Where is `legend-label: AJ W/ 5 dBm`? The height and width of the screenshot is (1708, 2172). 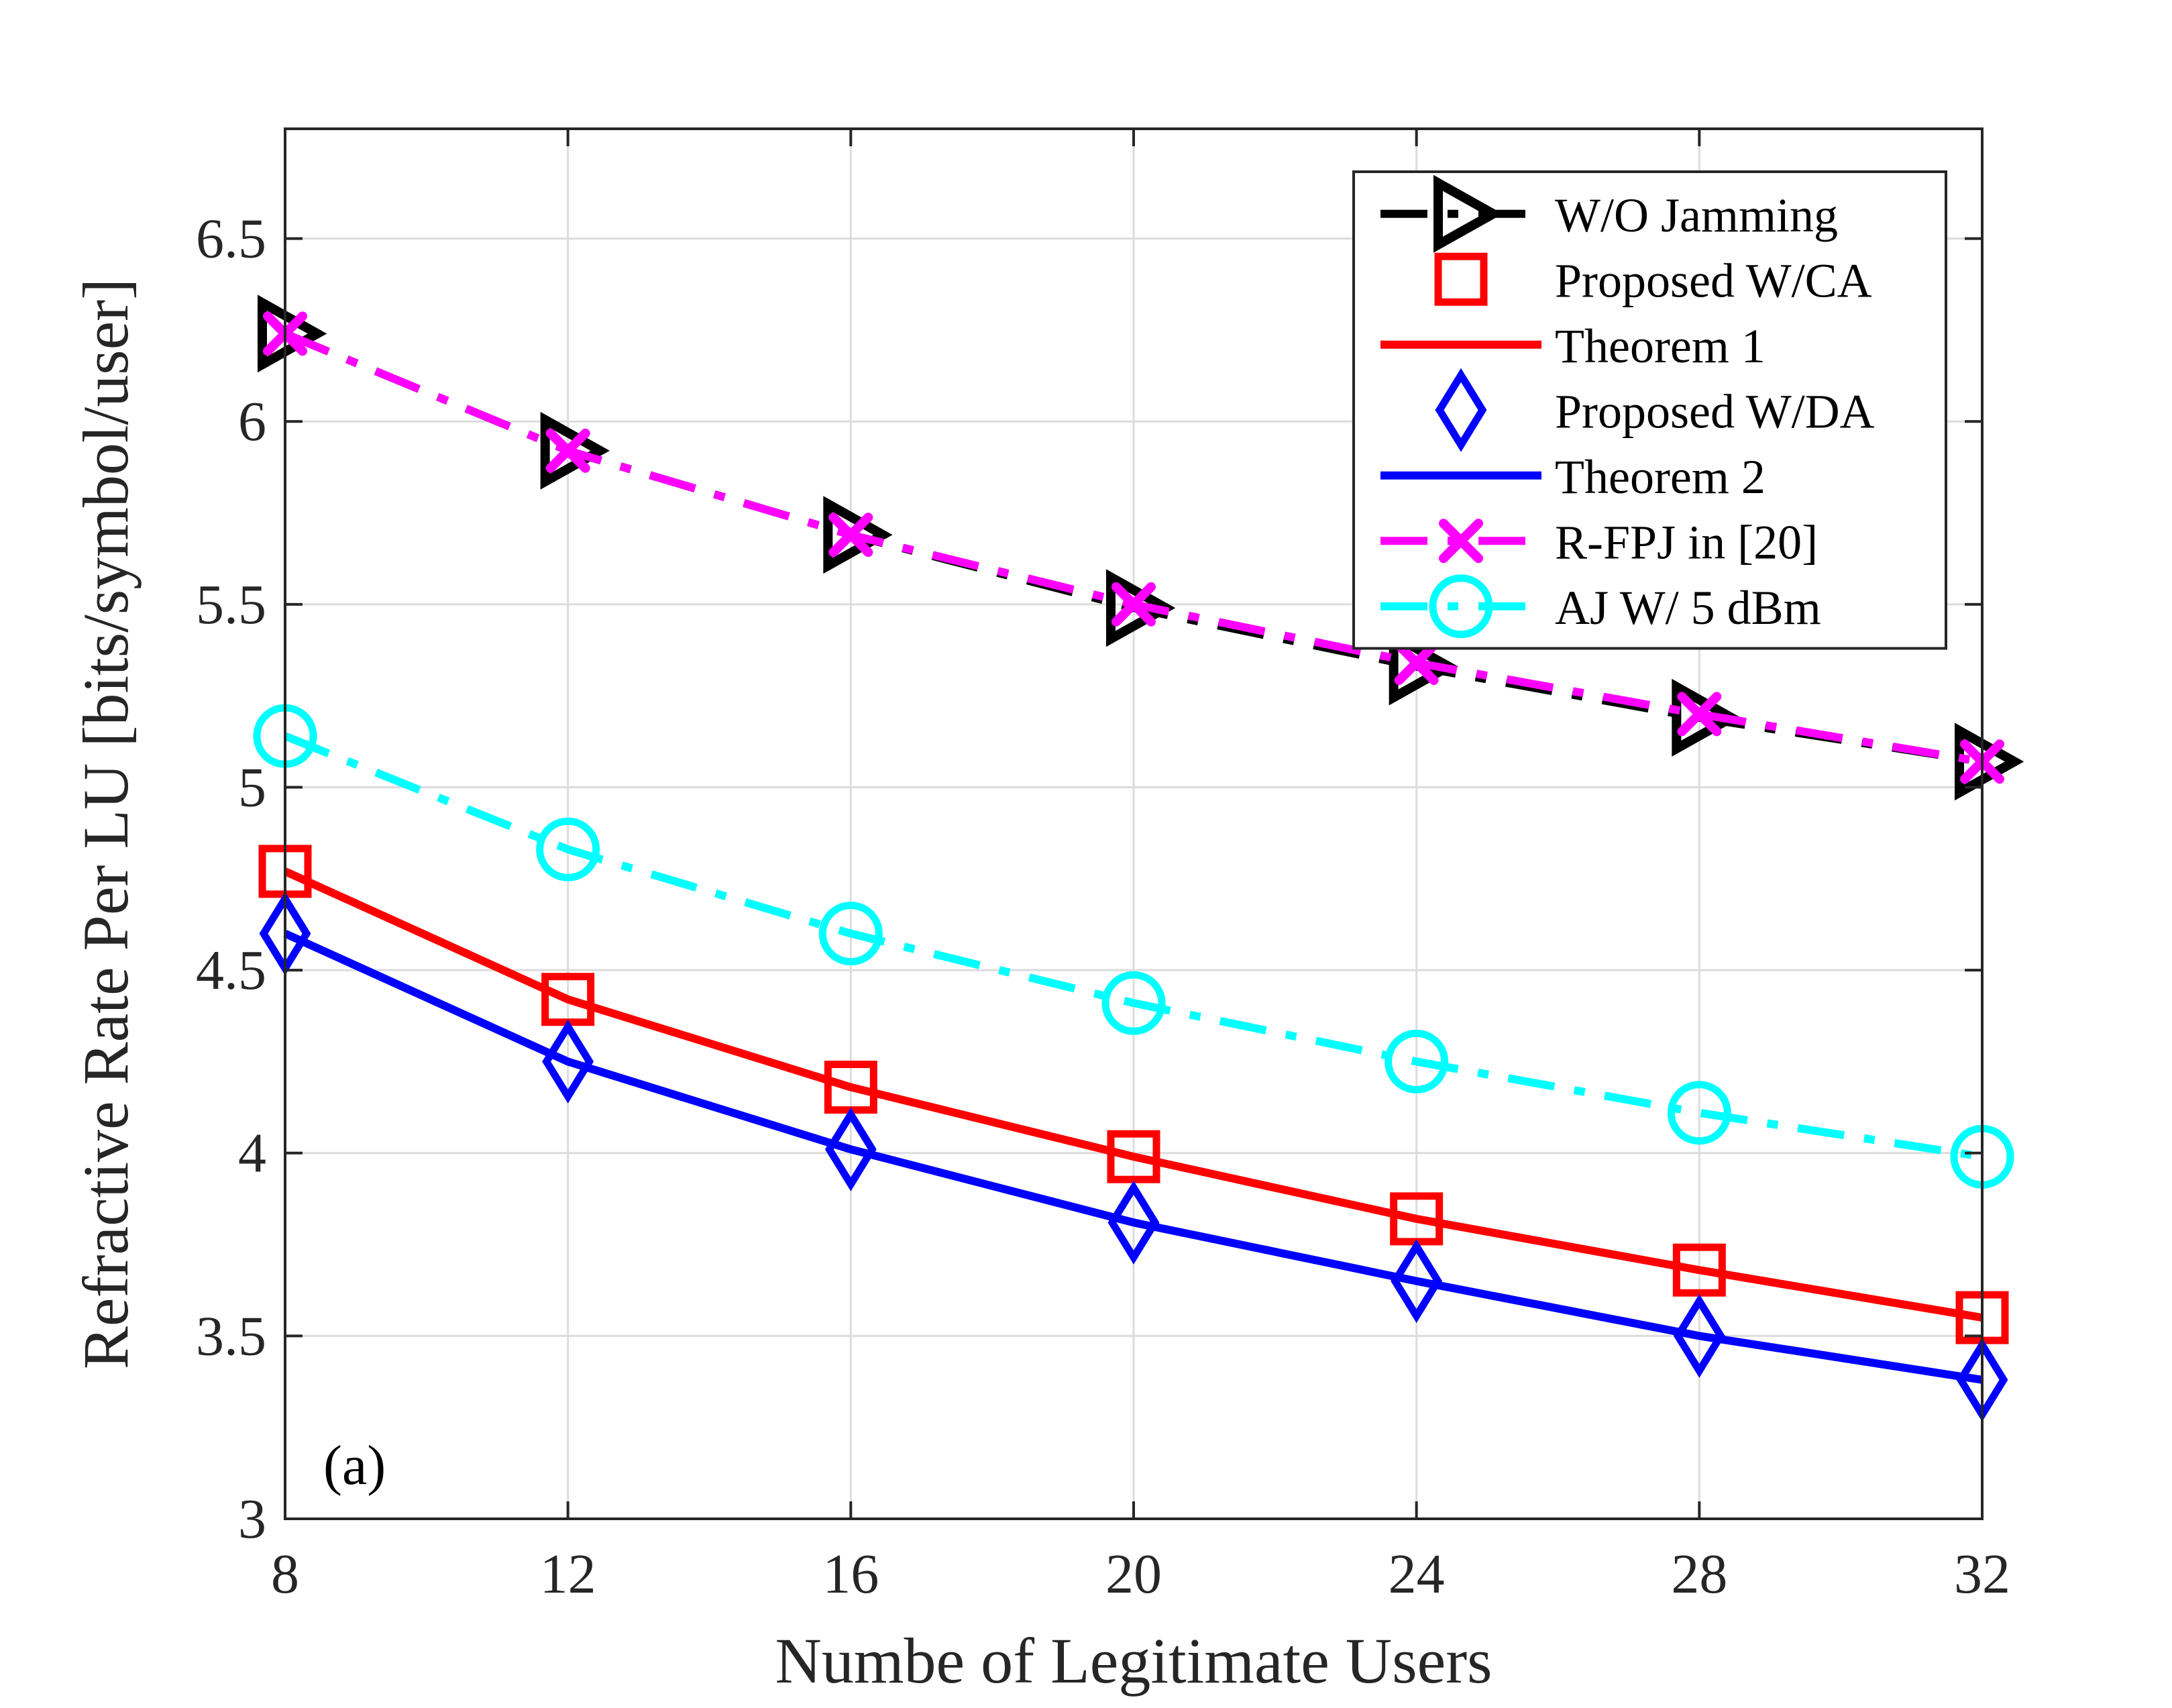
legend-label: AJ W/ 5 dBm is located at coordinates (1688, 608).